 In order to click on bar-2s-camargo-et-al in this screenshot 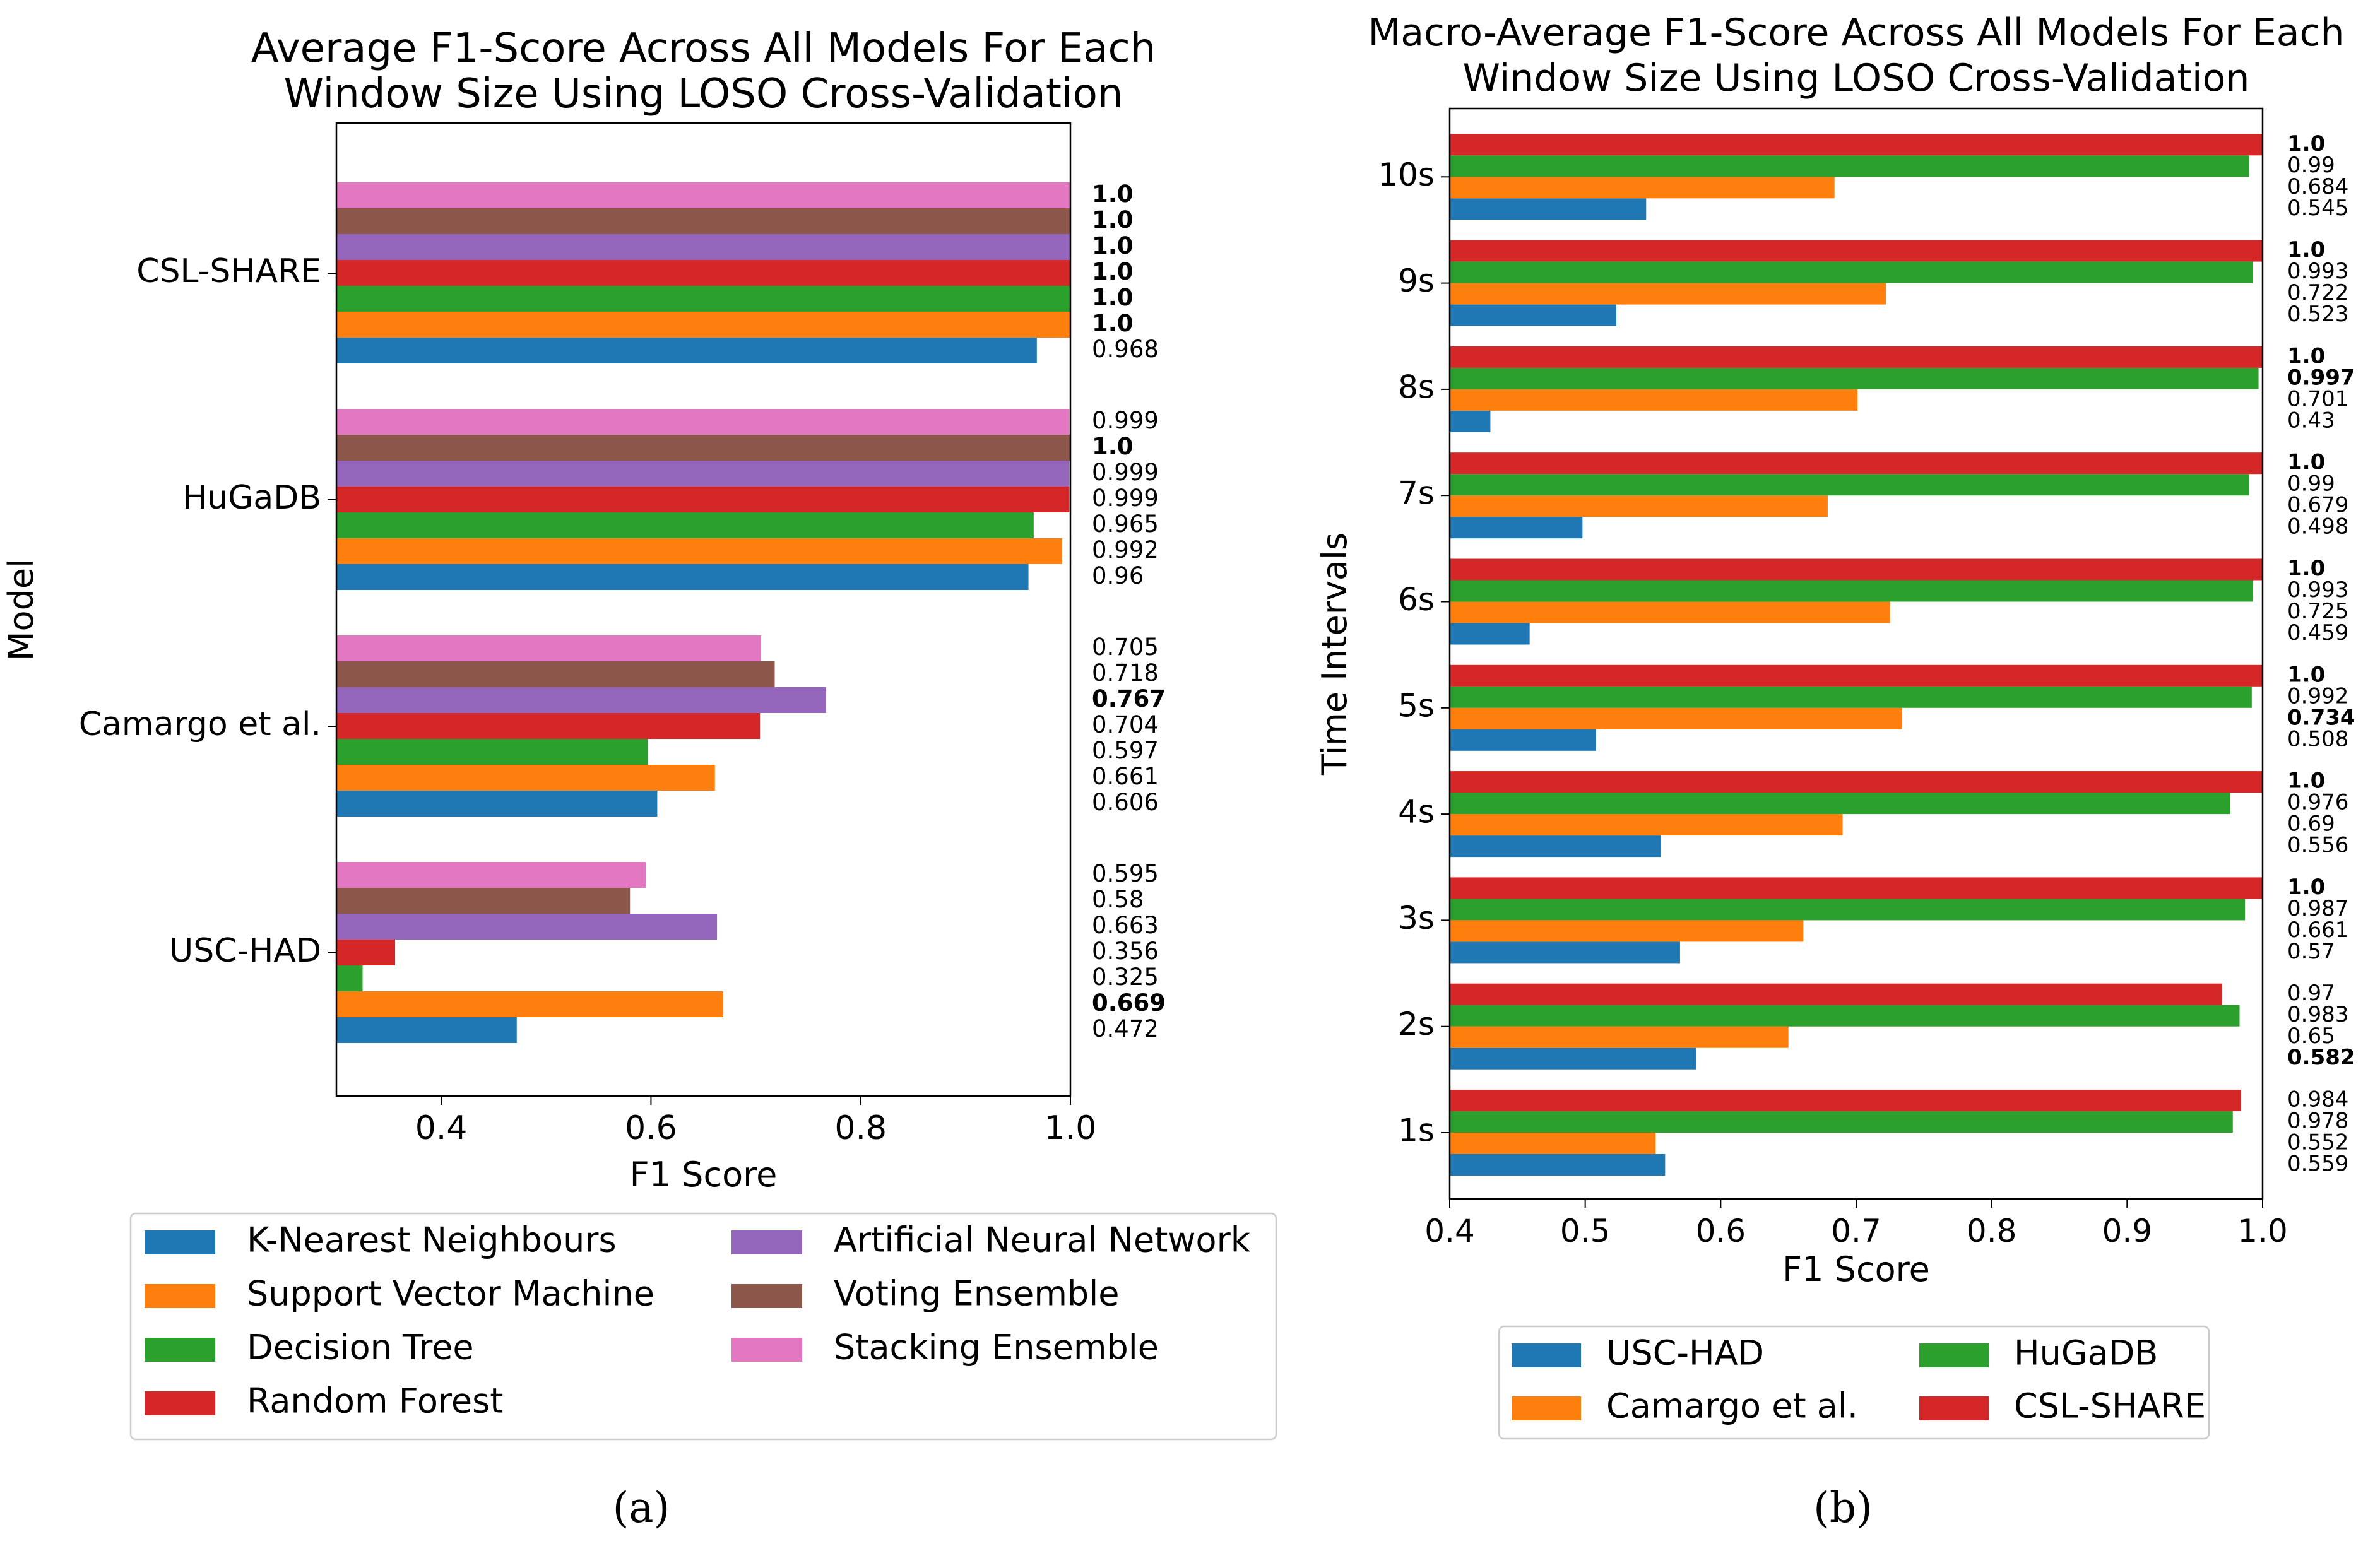, I will do `click(1619, 1037)`.